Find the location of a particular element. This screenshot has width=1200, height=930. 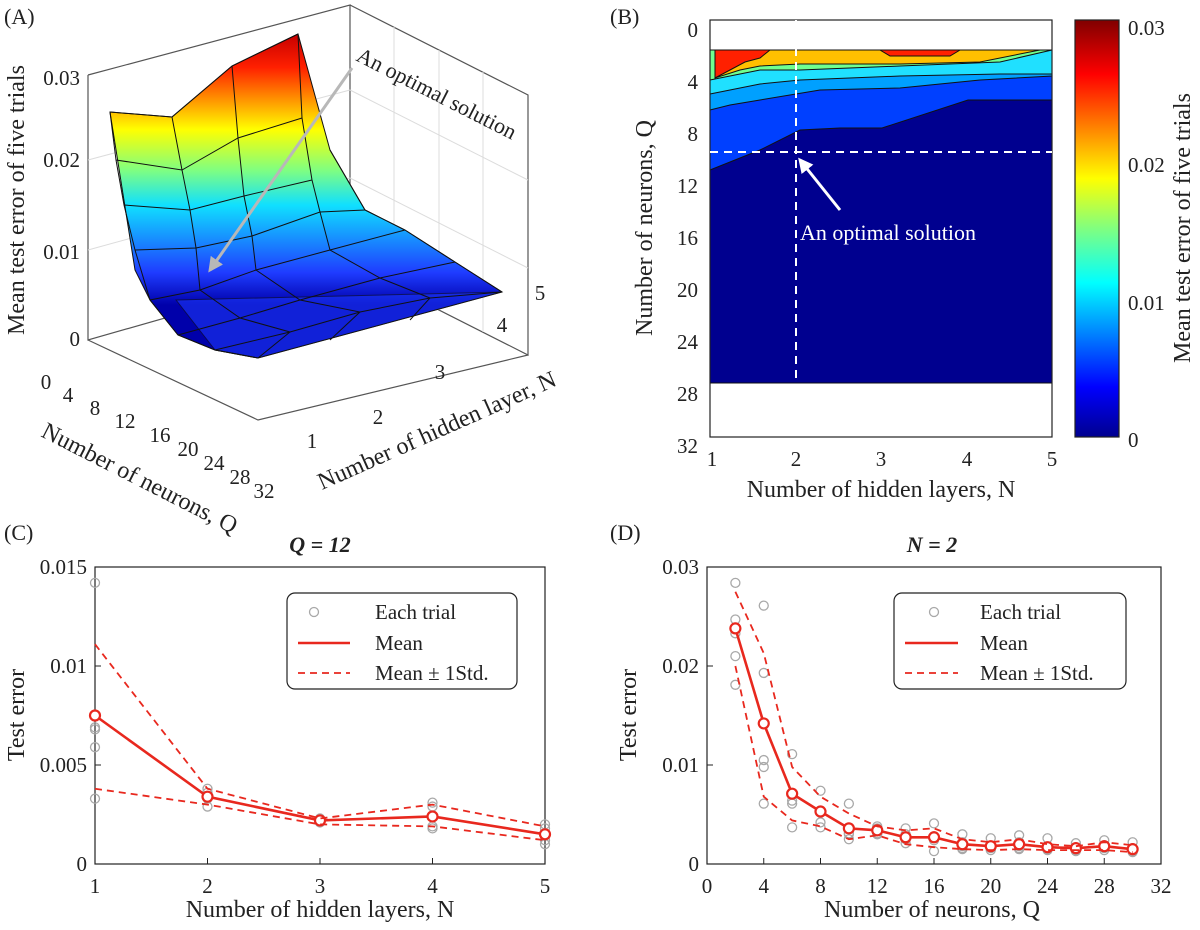

panel-b-annotation: An optimal solution is located at coordinates (888, 232).